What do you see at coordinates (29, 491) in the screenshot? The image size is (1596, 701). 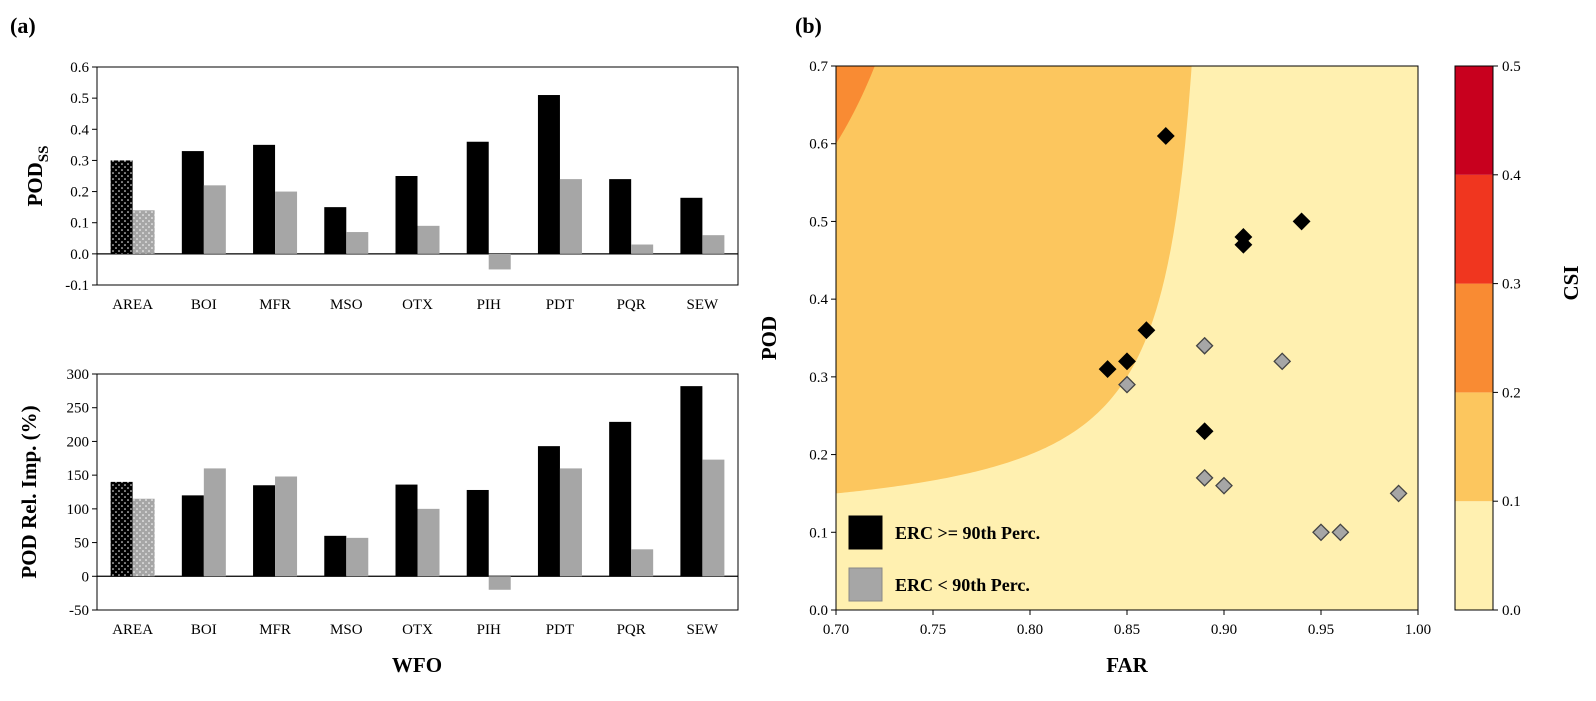 I see `y-axis-label-pod-rel-imp: POD Rel. Imp. (%)` at bounding box center [29, 491].